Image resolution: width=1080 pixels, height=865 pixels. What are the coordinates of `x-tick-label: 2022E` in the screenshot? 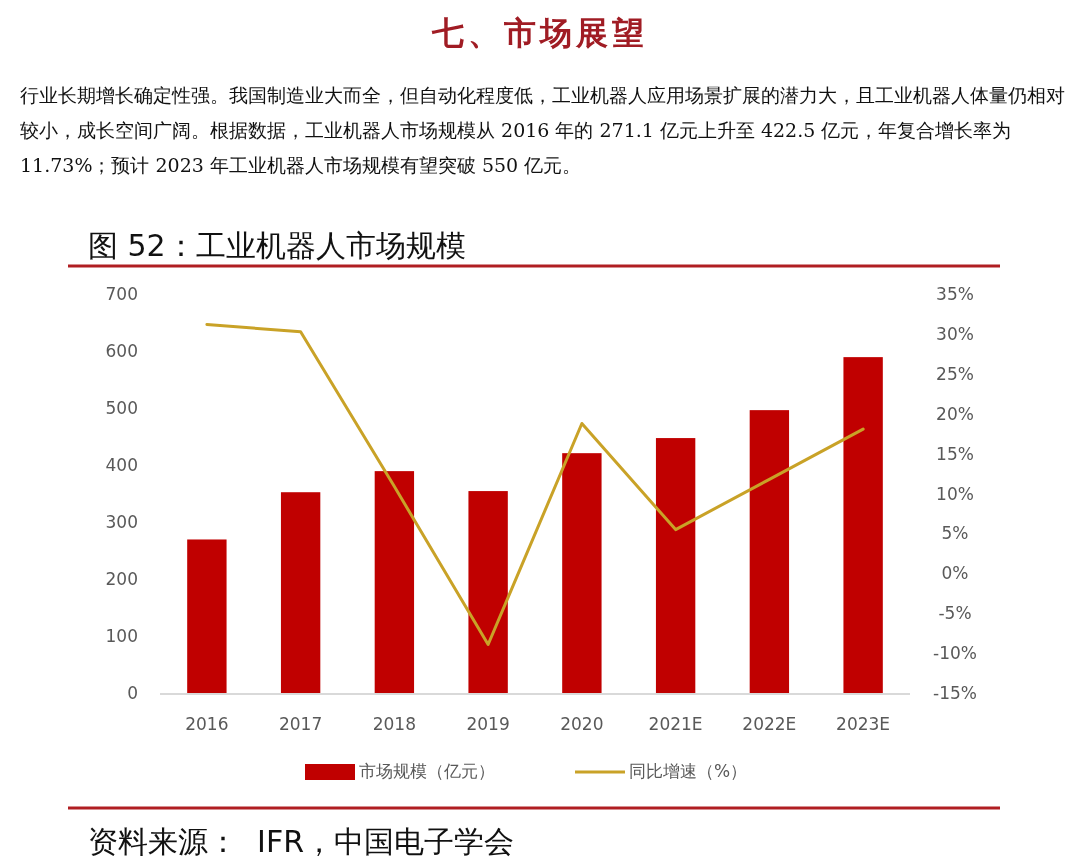 It's located at (769, 724).